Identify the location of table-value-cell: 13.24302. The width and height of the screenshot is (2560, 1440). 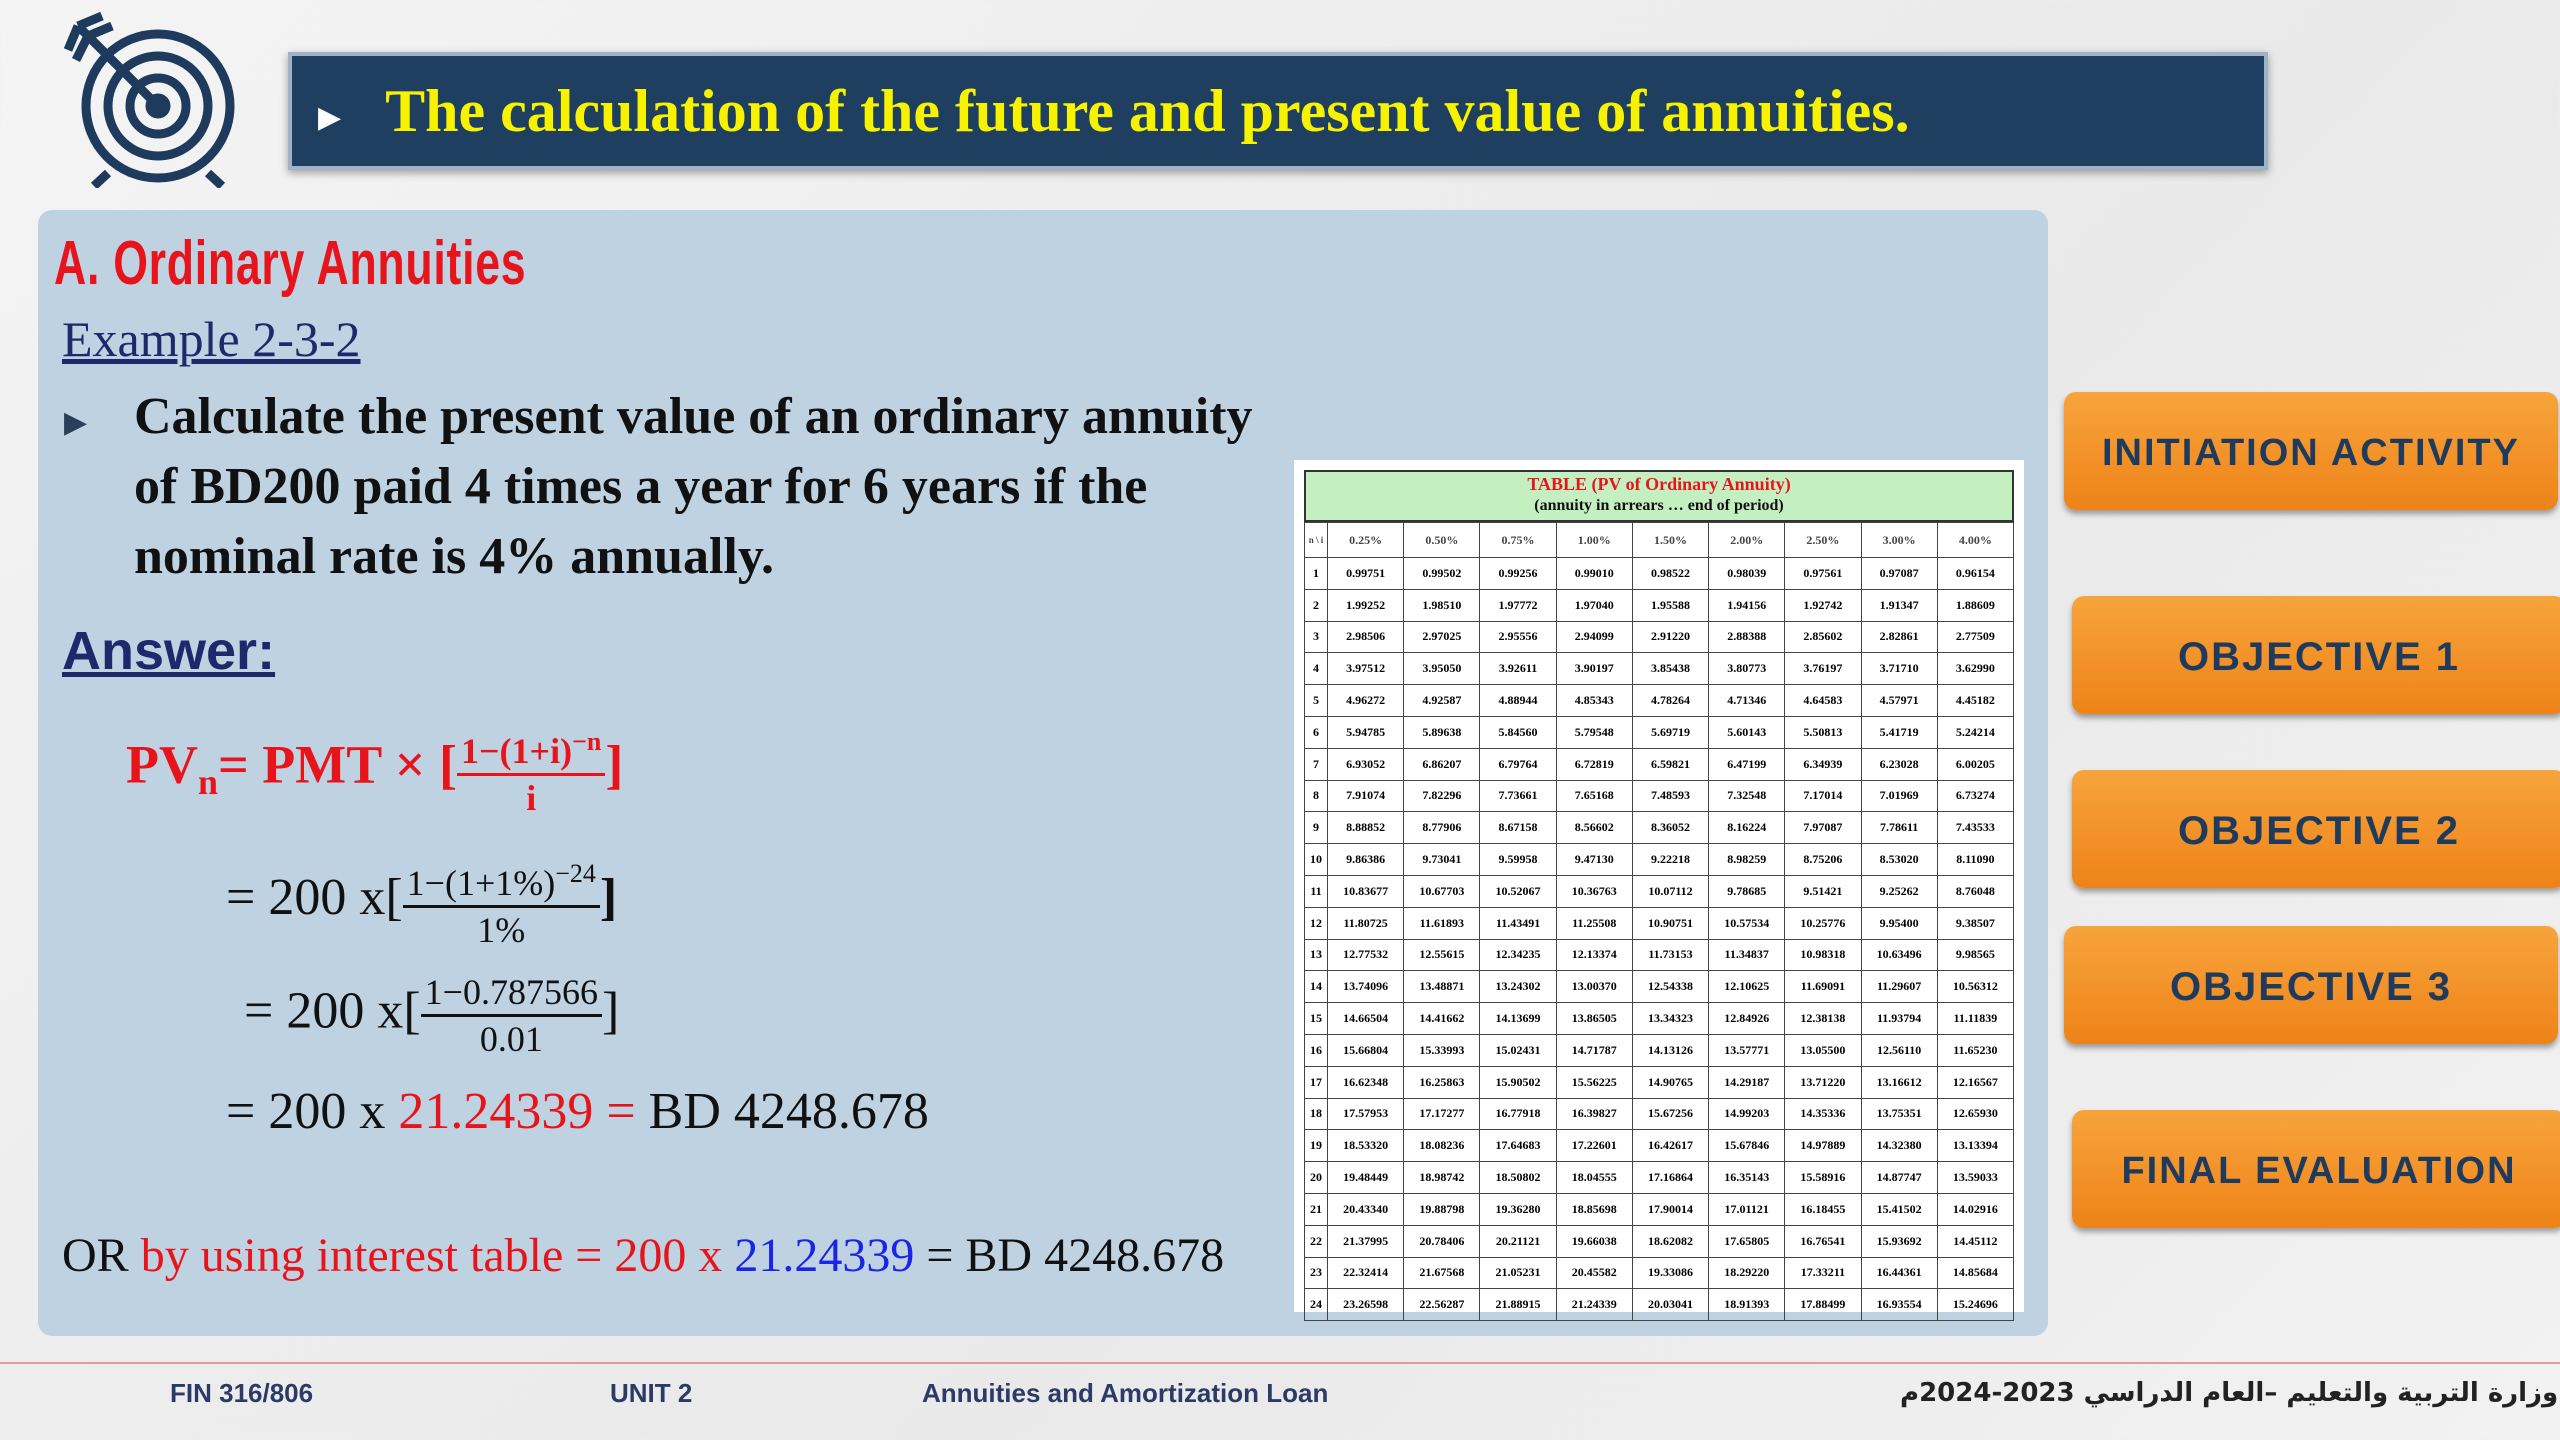
(1518, 987).